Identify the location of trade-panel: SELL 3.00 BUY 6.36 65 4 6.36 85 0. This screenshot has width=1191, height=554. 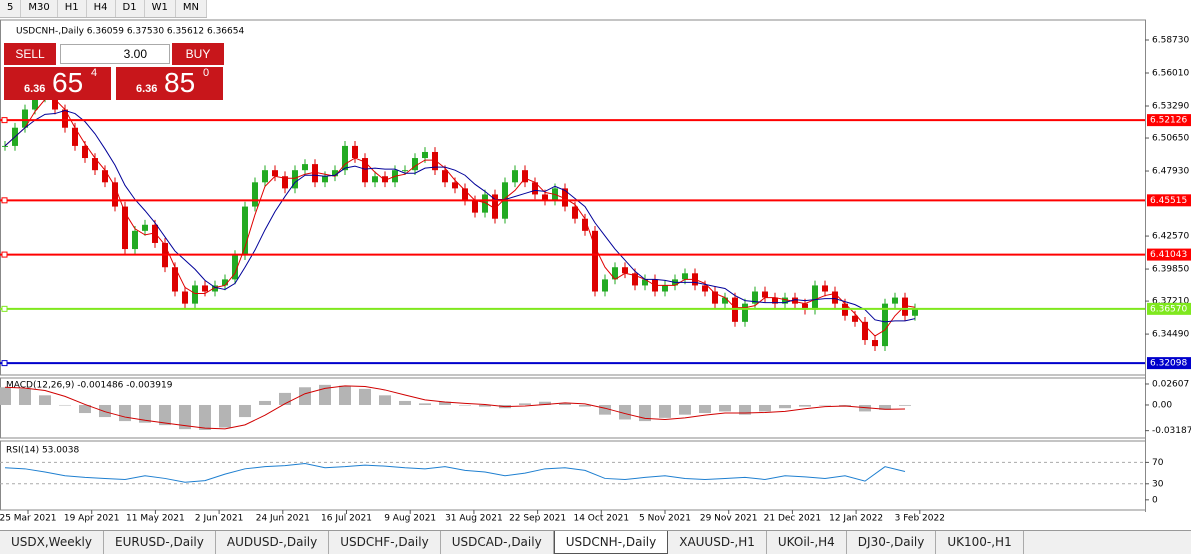
(114, 71).